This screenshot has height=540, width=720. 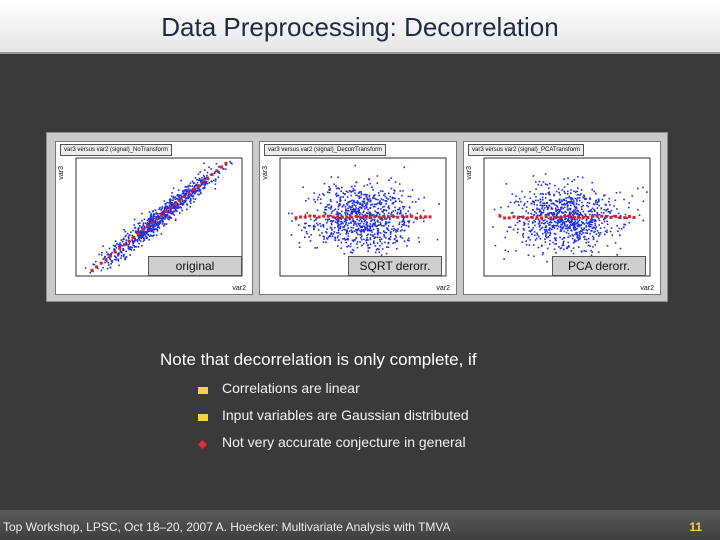 I want to click on profile-point, so click(x=532, y=217).